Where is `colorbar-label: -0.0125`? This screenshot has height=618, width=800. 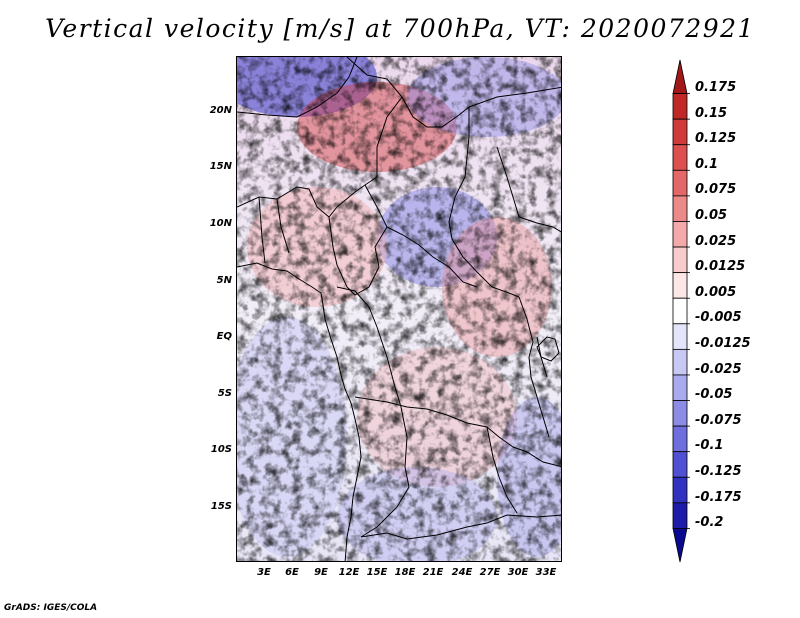
colorbar-label: -0.0125 is located at coordinates (723, 343).